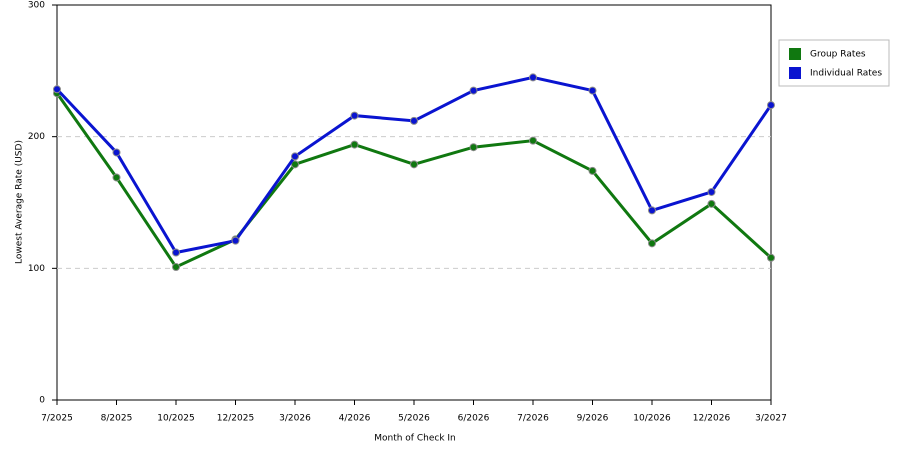 The image size is (900, 450). Describe the element at coordinates (834, 63) in the screenshot. I see `legend-box` at that location.